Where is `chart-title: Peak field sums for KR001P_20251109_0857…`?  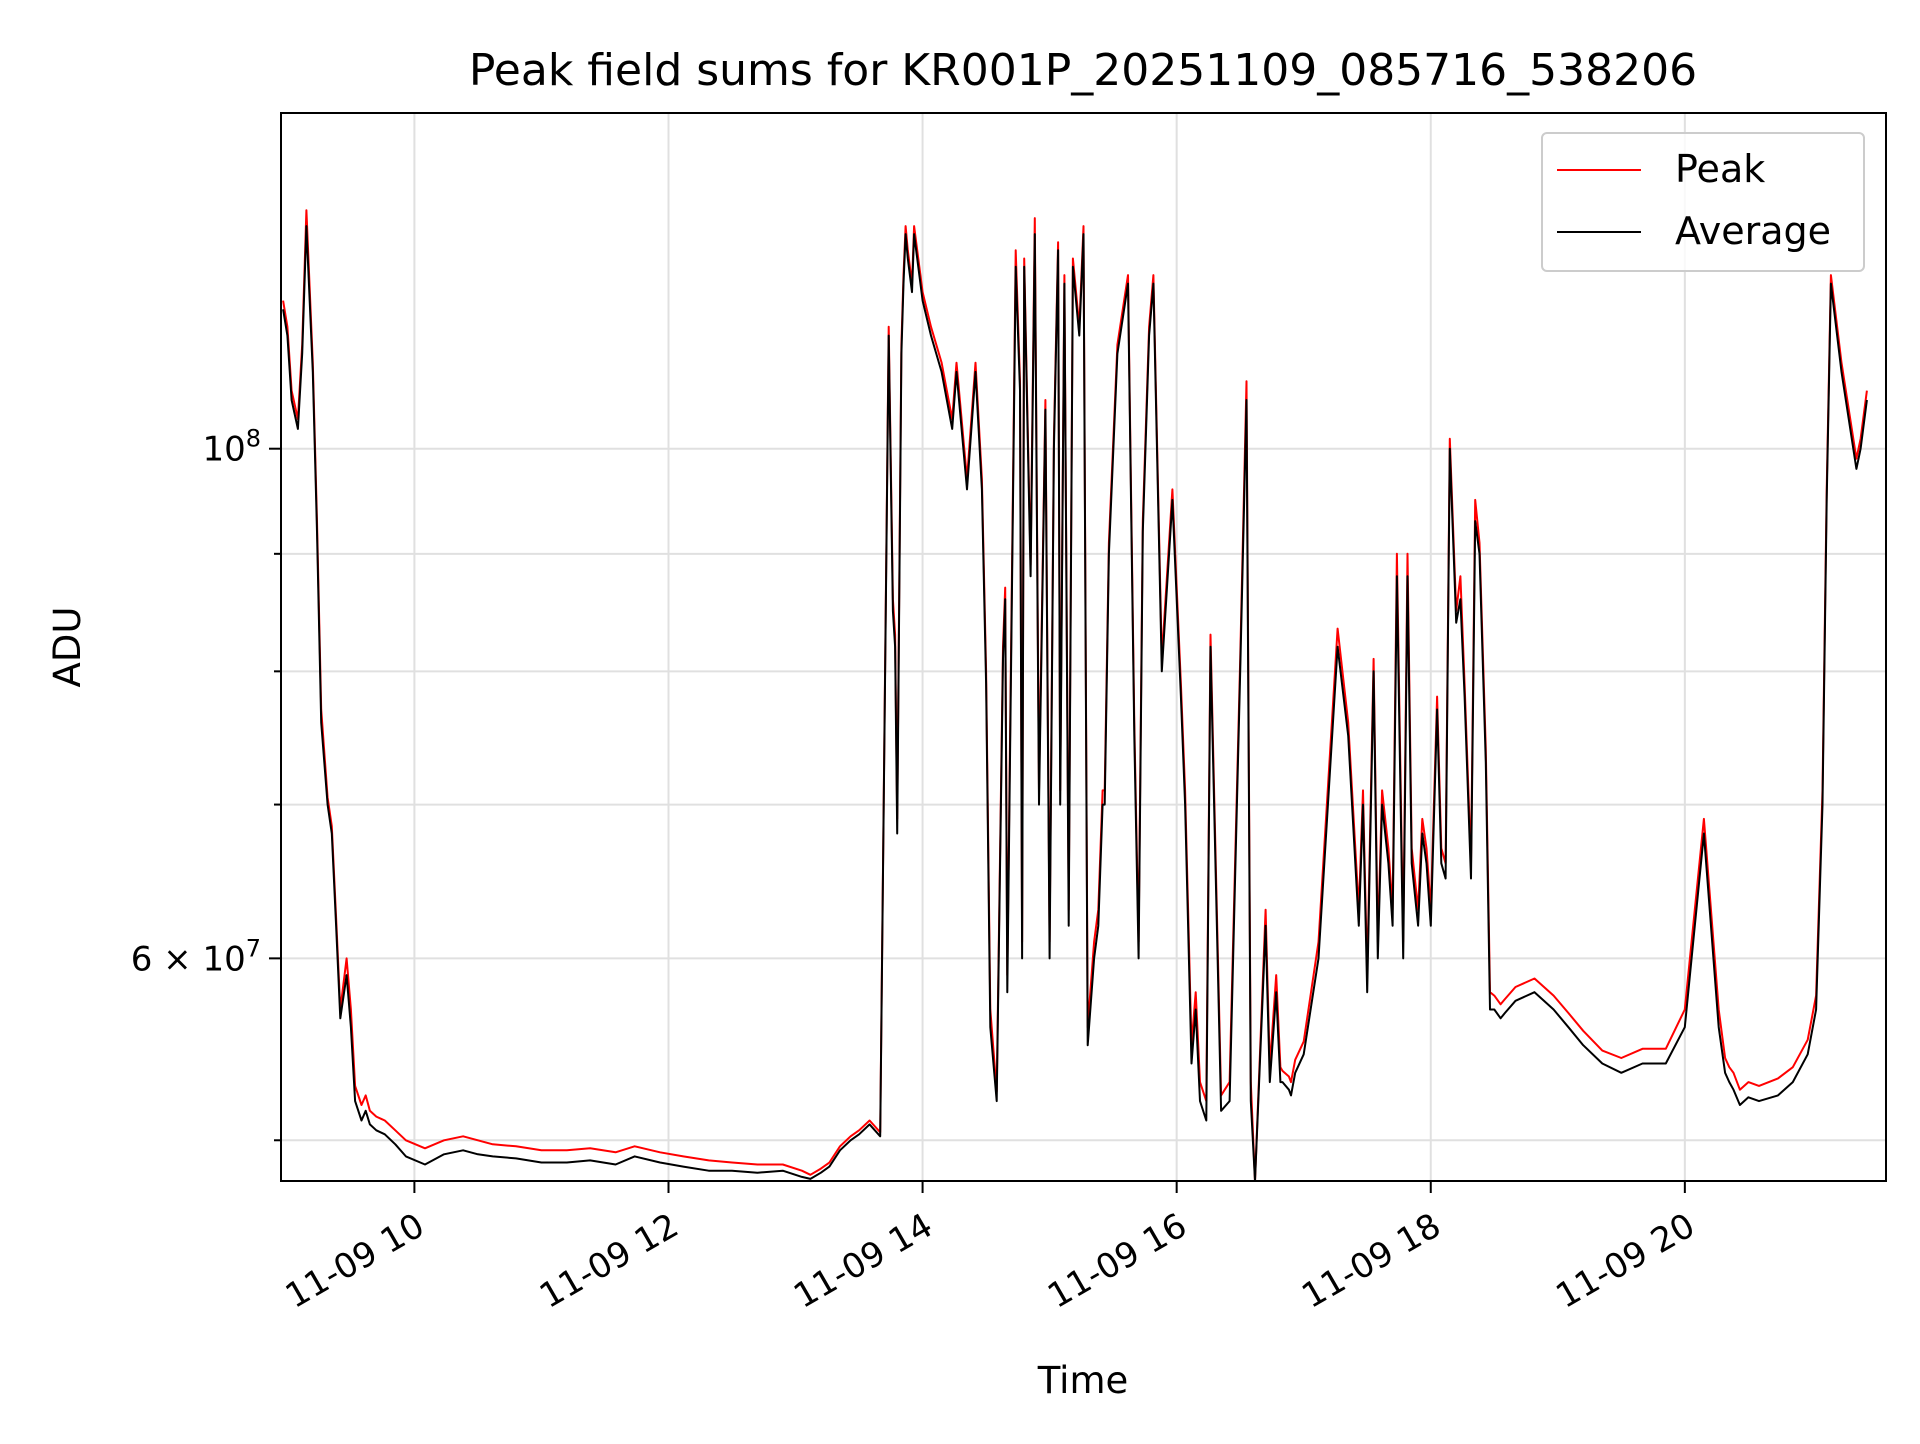
chart-title: Peak field sums for KR001P_20251109_0857… is located at coordinates (1083, 70).